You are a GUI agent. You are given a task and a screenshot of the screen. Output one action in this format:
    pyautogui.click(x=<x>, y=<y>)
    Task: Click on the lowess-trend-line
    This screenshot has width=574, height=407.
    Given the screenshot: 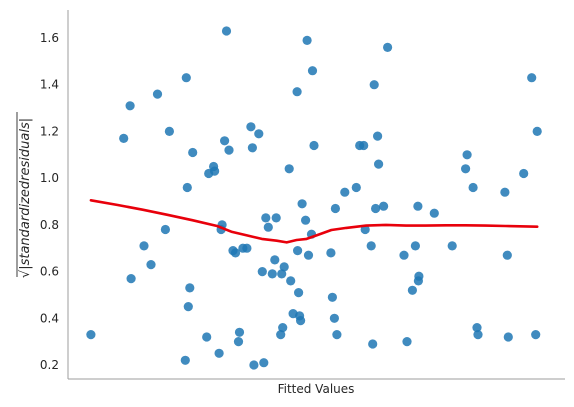 What is the action you would take?
    pyautogui.click(x=314, y=221)
    